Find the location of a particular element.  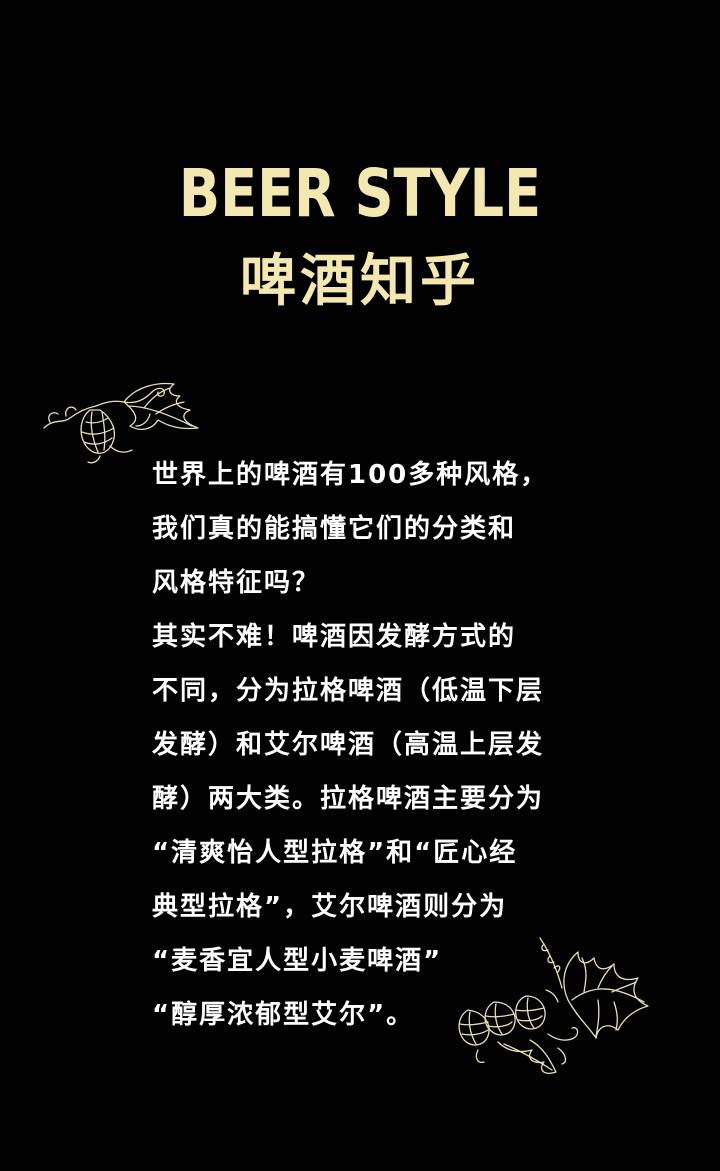

text-line: 其实不难！啤酒因发酵方式的 is located at coordinates (334, 637).